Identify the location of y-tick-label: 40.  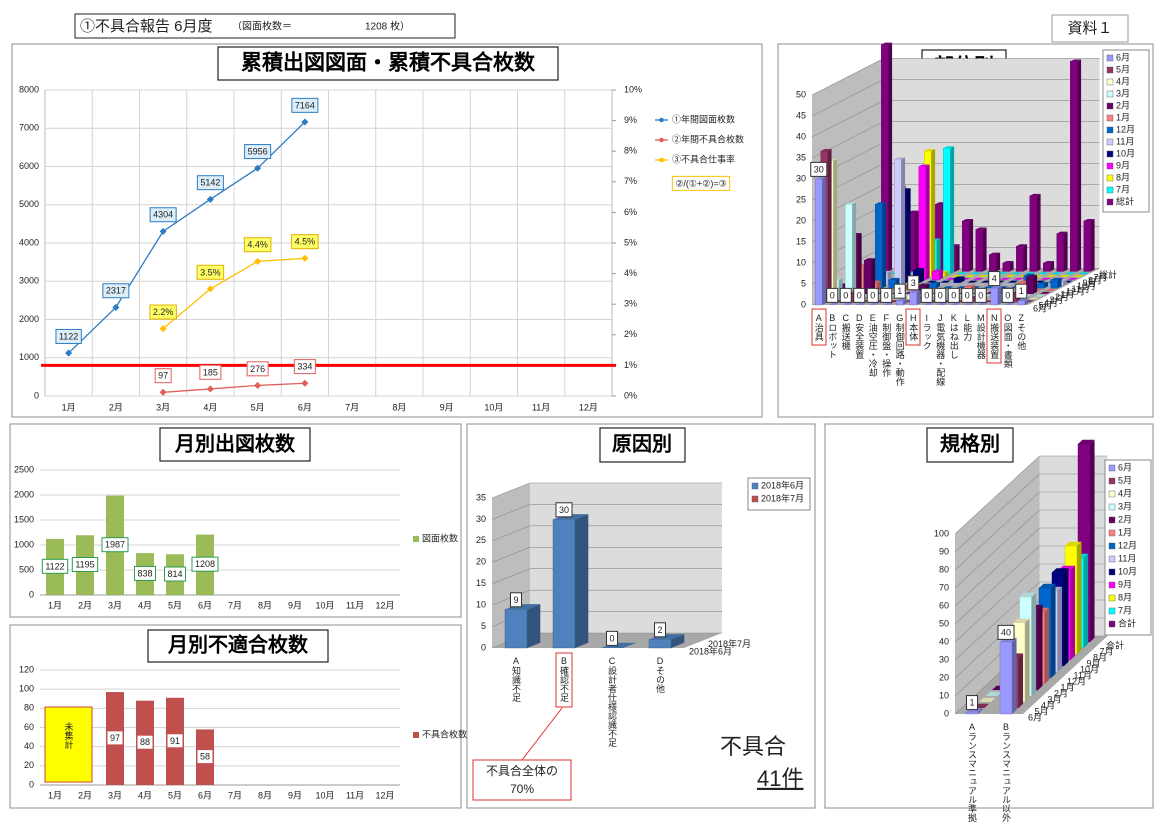
(944, 641).